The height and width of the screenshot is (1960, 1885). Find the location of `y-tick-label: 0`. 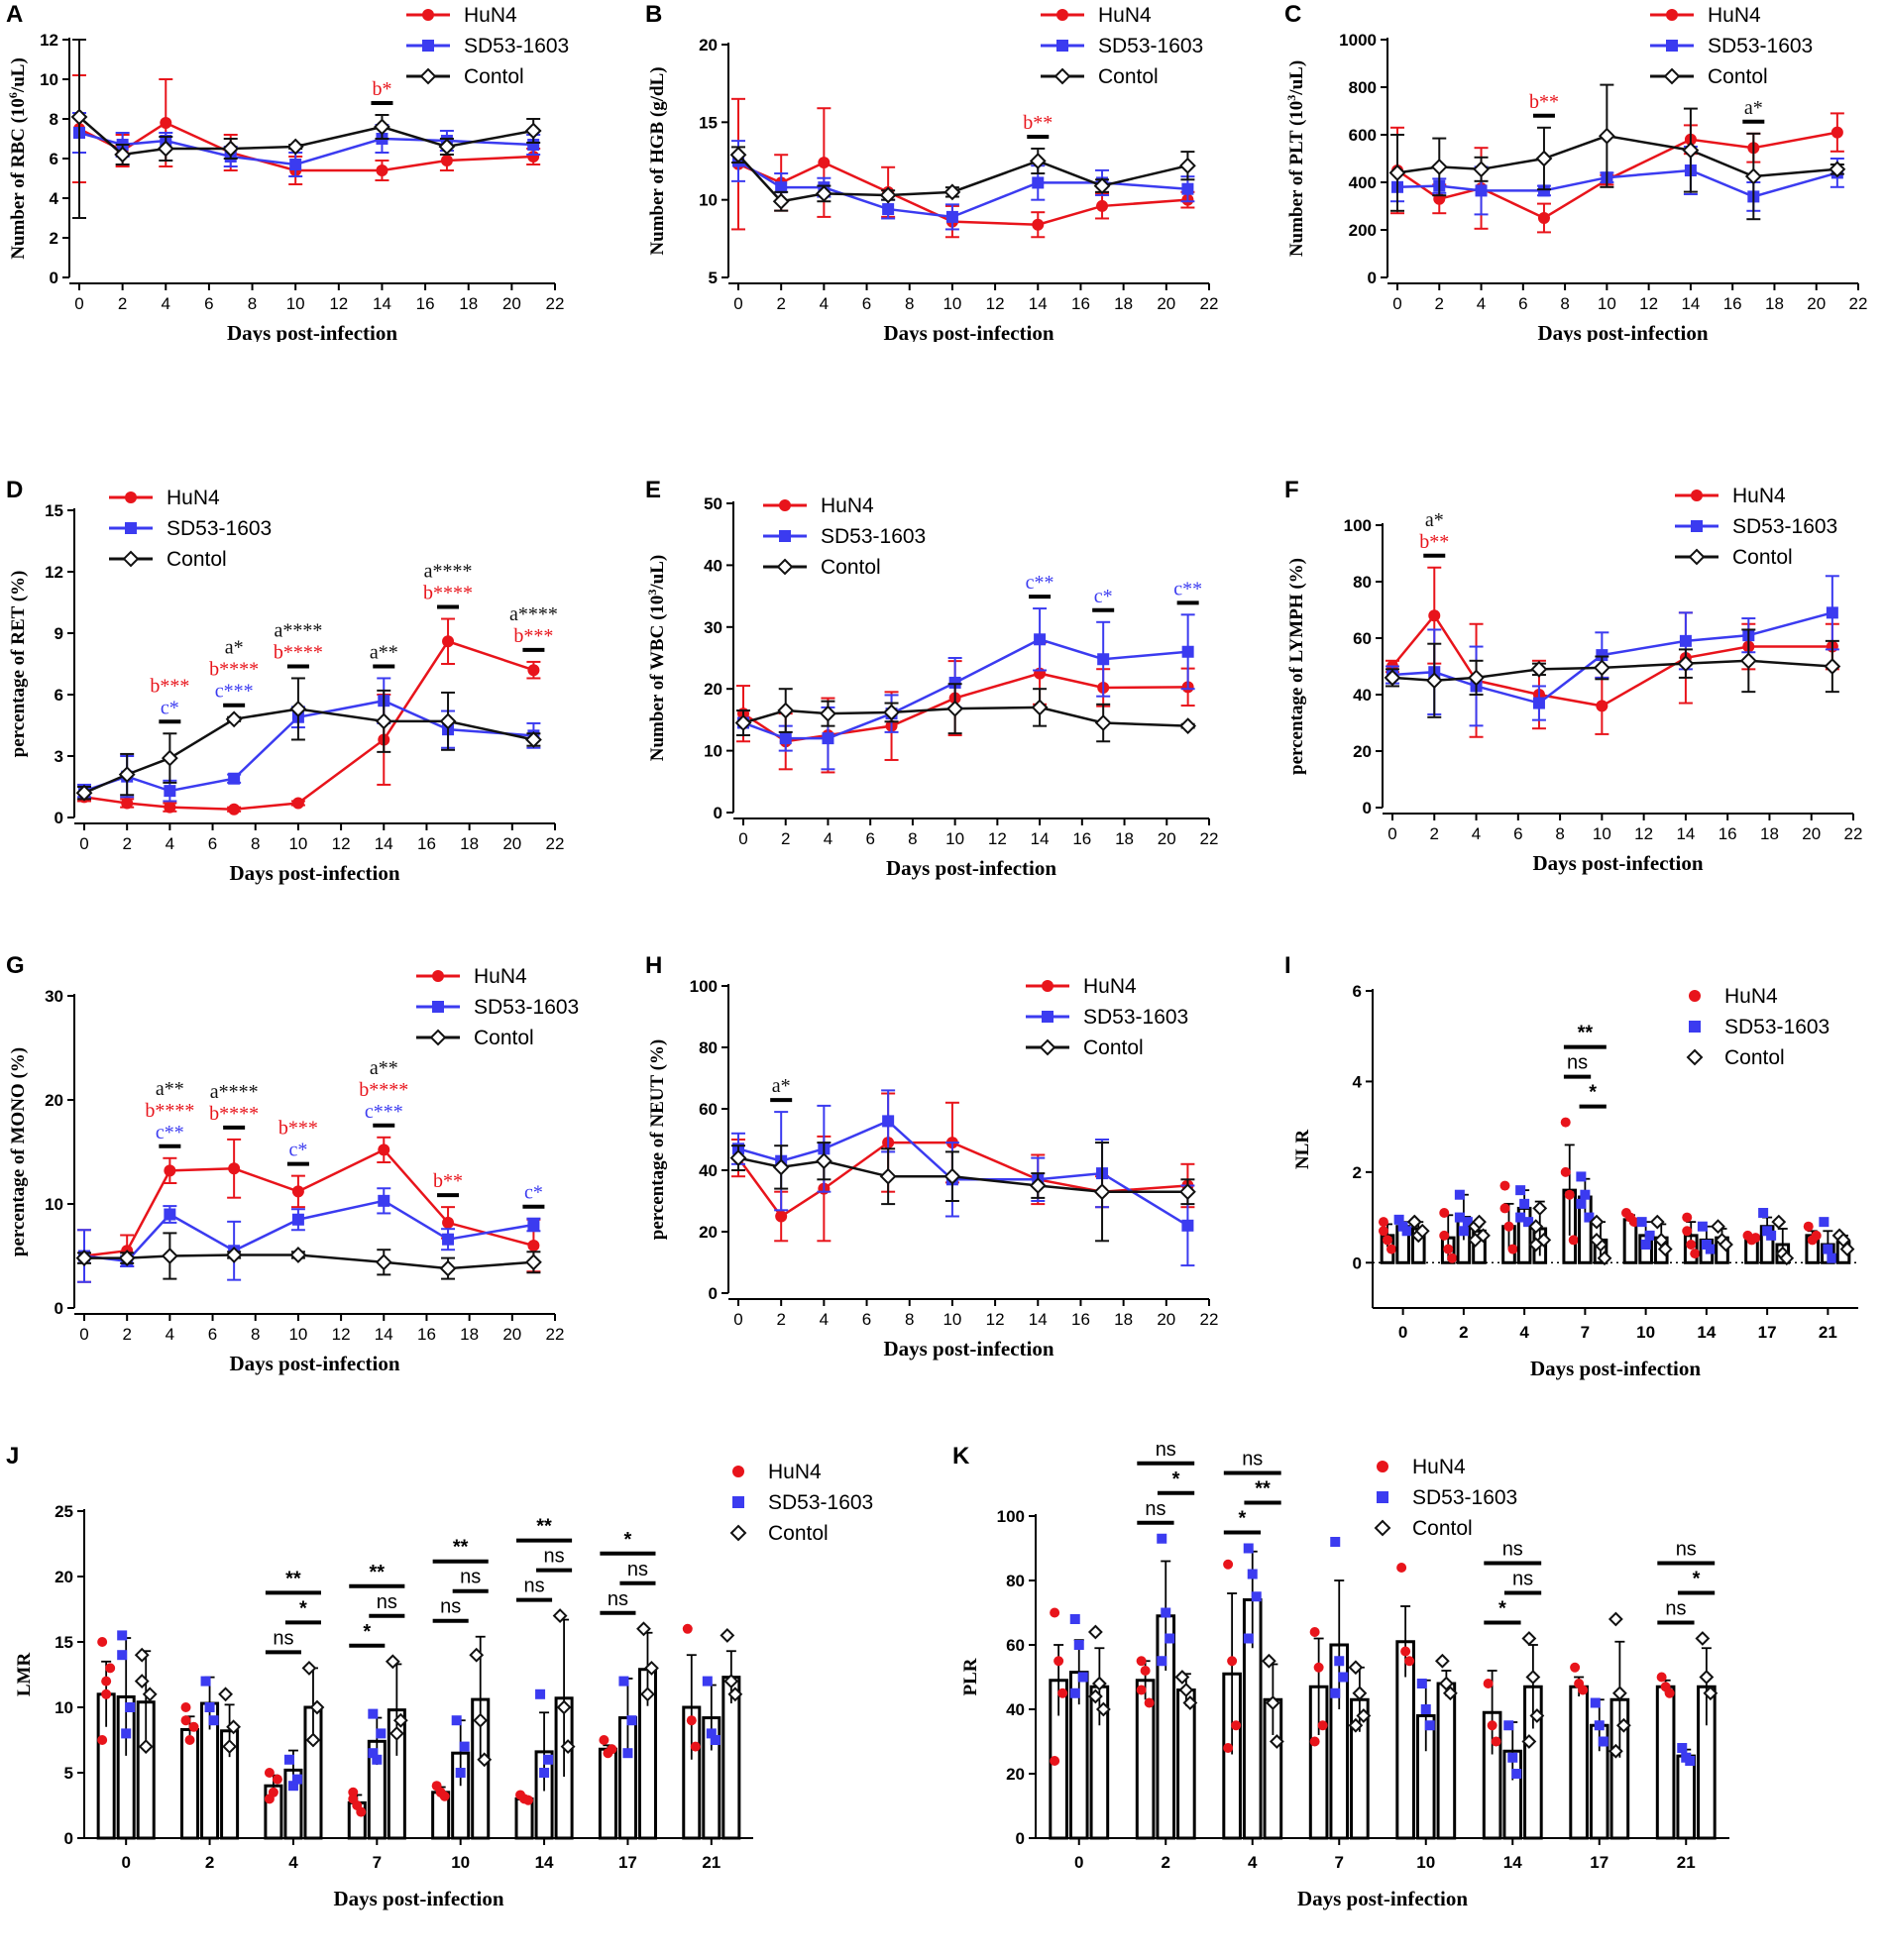

y-tick-label: 0 is located at coordinates (1021, 1838).